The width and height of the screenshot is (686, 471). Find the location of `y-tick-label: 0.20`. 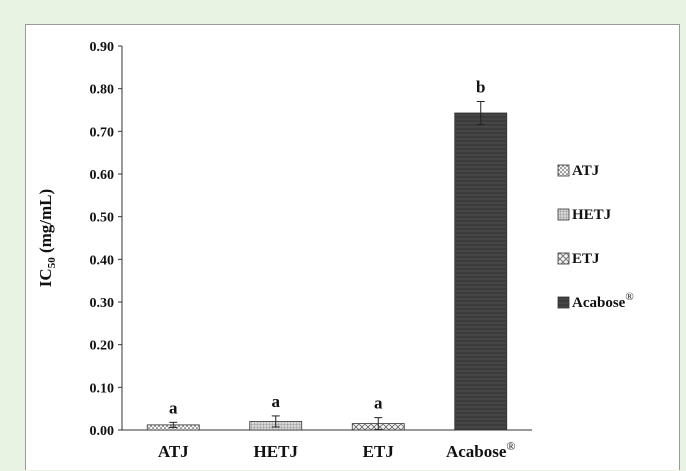

y-tick-label: 0.20 is located at coordinates (102, 346).